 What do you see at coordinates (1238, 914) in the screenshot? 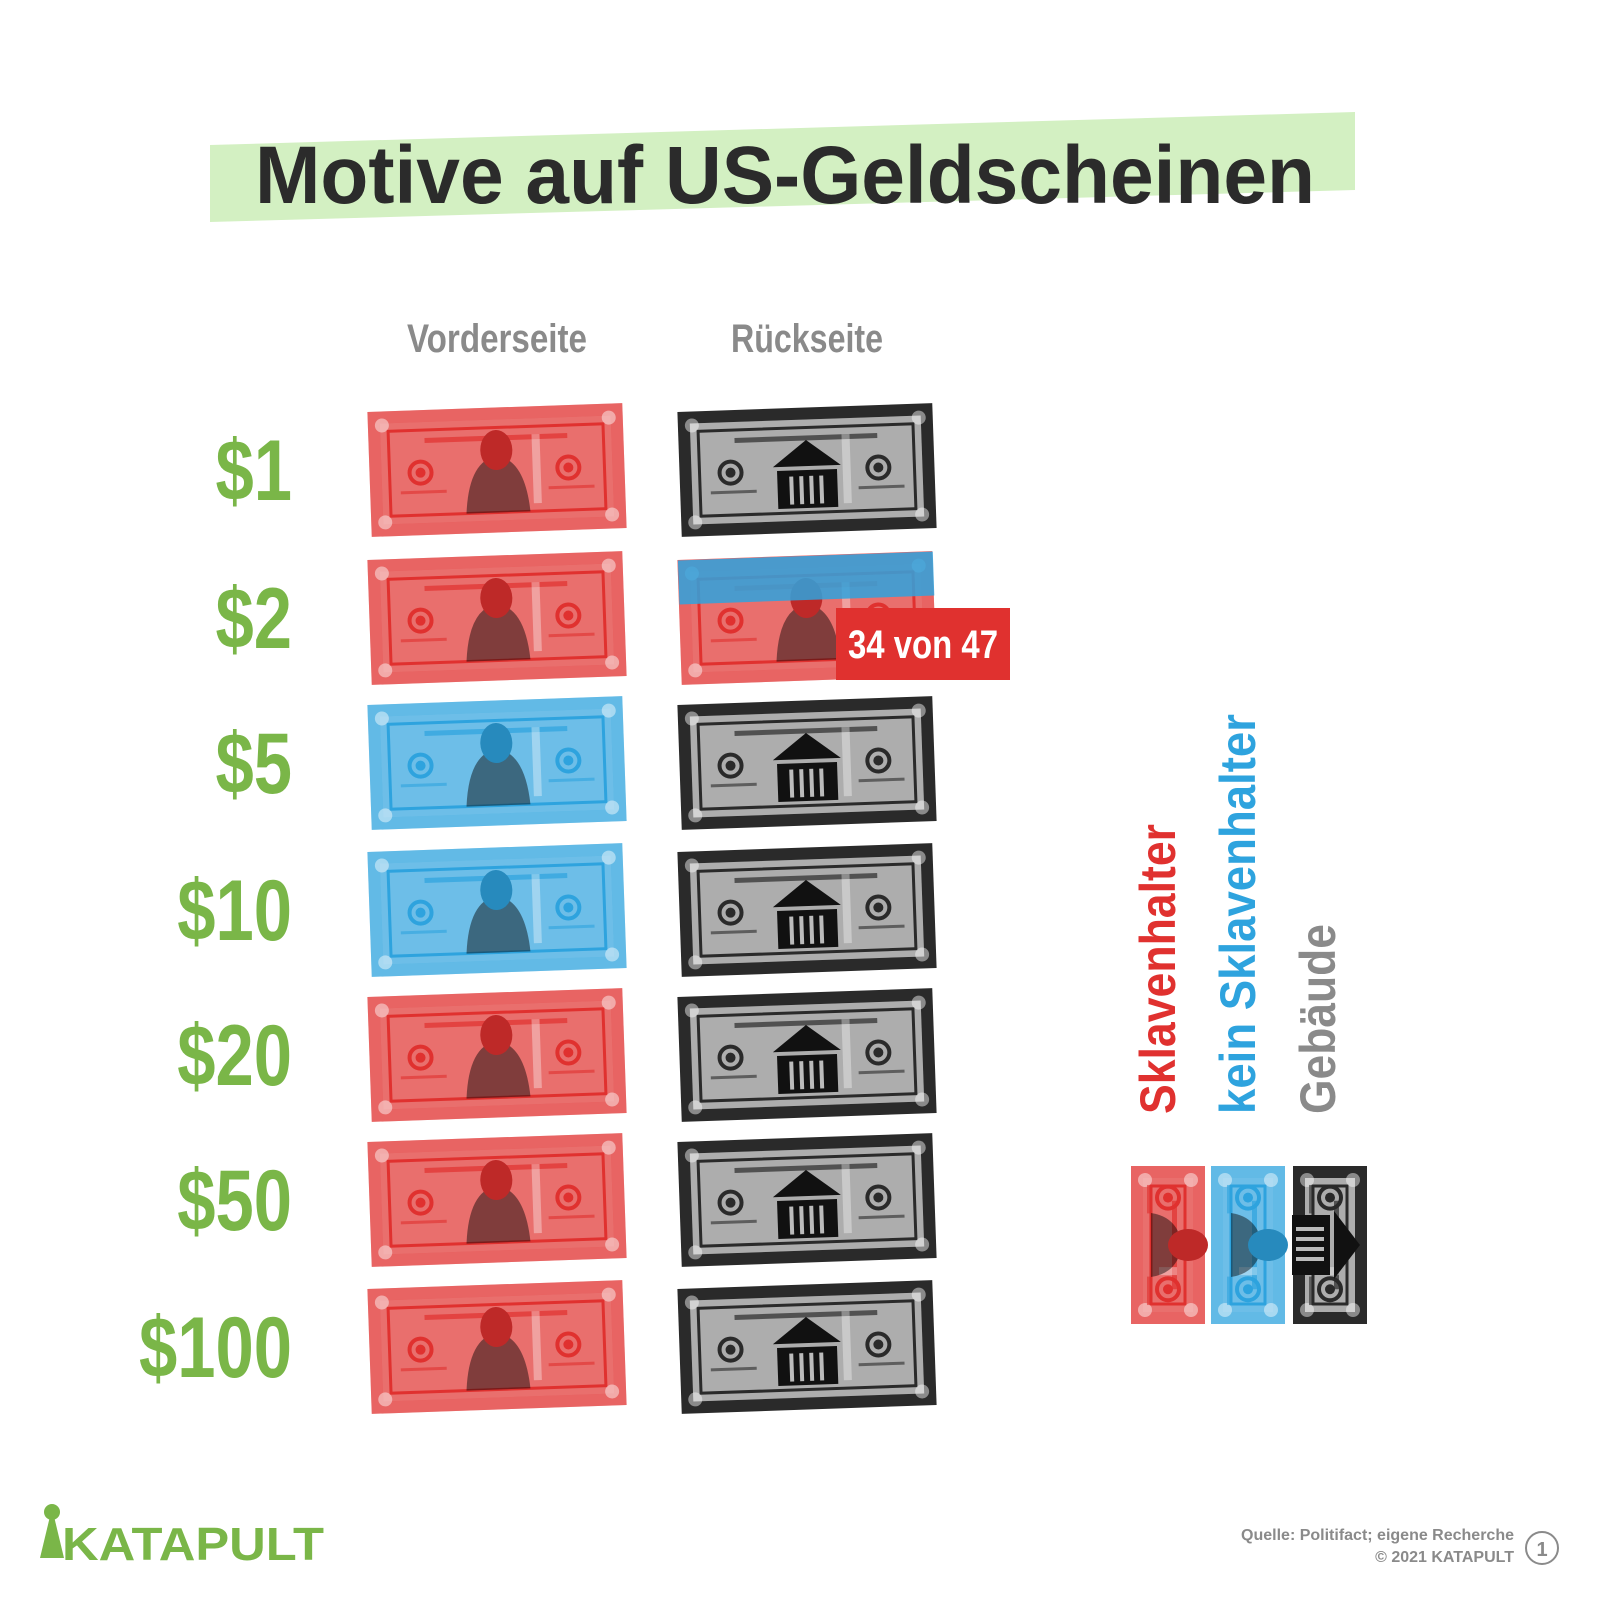
I see `legend-label: kein Sklavenhalter` at bounding box center [1238, 914].